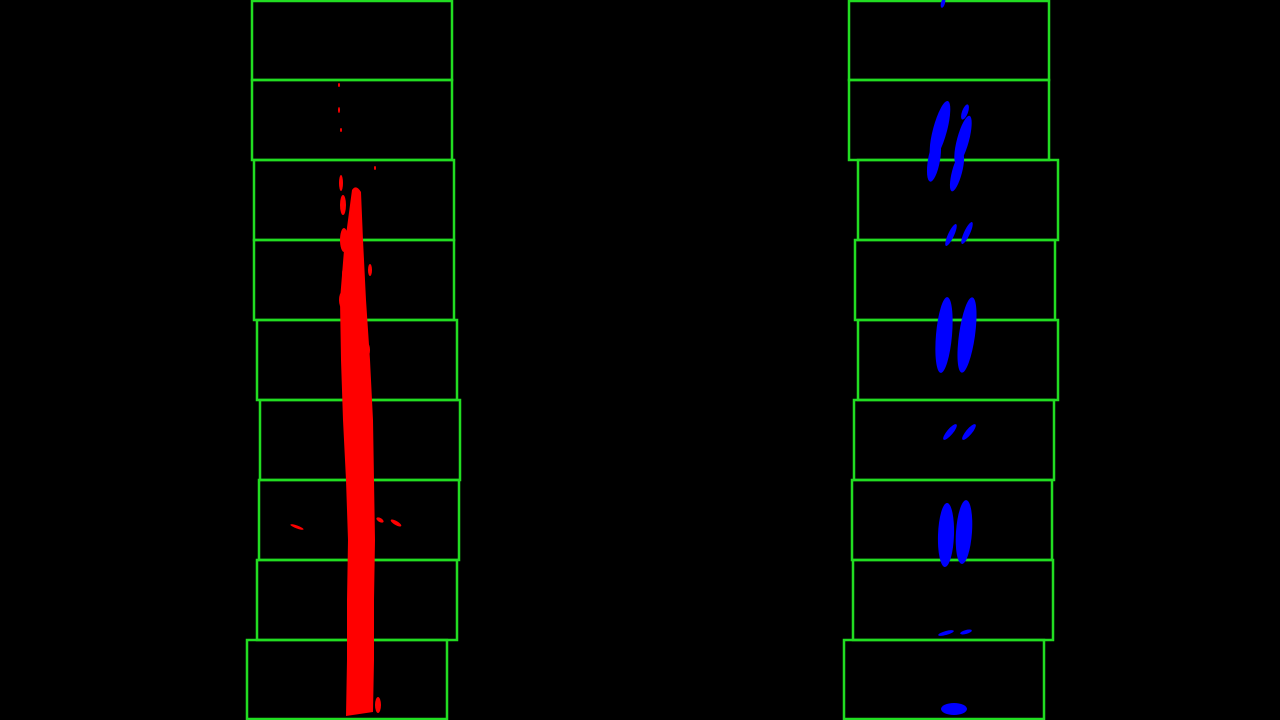 This screenshot has height=720, width=1280. I want to click on left-lane-main-stroke, so click(357, 451).